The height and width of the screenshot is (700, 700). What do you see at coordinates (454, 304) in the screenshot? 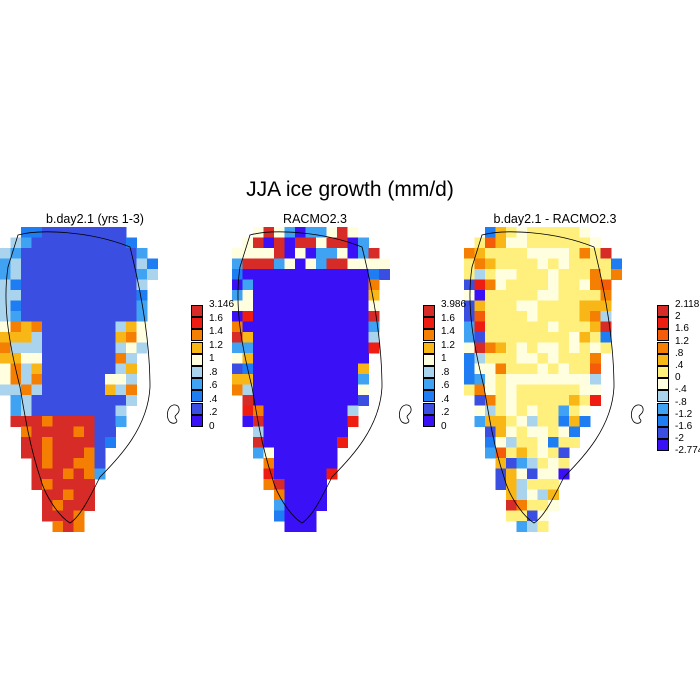
I see `colorbar-tick-label: 3.986` at bounding box center [454, 304].